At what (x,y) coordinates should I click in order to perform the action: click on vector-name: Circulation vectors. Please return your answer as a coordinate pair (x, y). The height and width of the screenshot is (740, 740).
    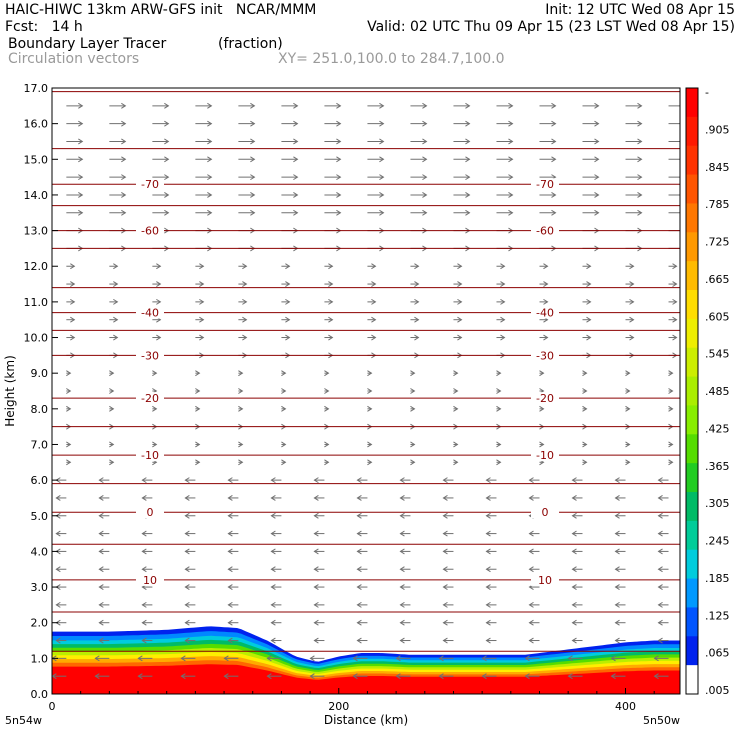
    Looking at the image, I should click on (74, 59).